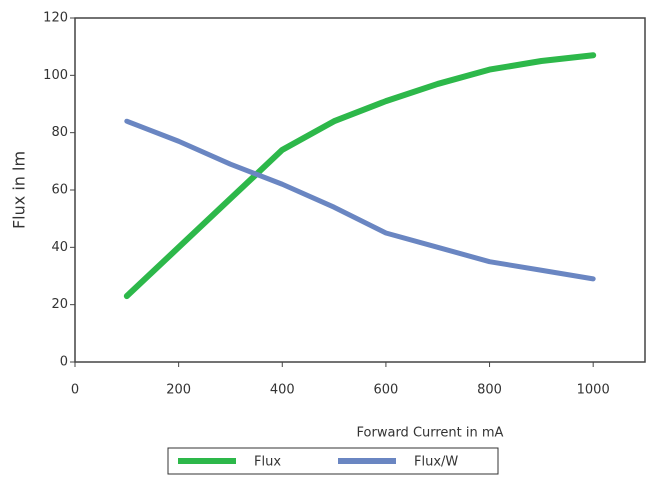 This screenshot has height=479, width=646. I want to click on legend-label: Flux, so click(267, 462).